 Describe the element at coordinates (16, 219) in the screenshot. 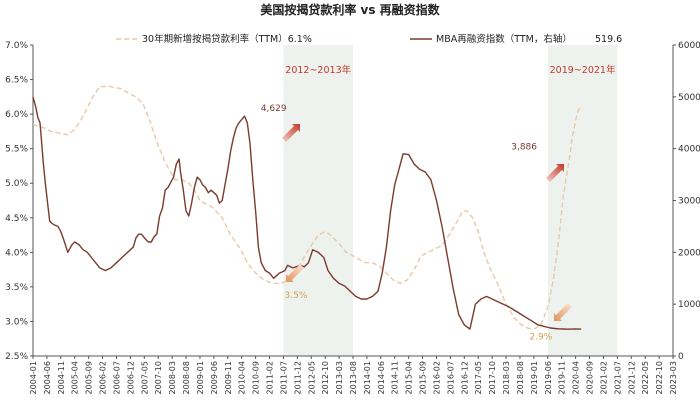

I see `left-tick-label: 4.5%` at that location.